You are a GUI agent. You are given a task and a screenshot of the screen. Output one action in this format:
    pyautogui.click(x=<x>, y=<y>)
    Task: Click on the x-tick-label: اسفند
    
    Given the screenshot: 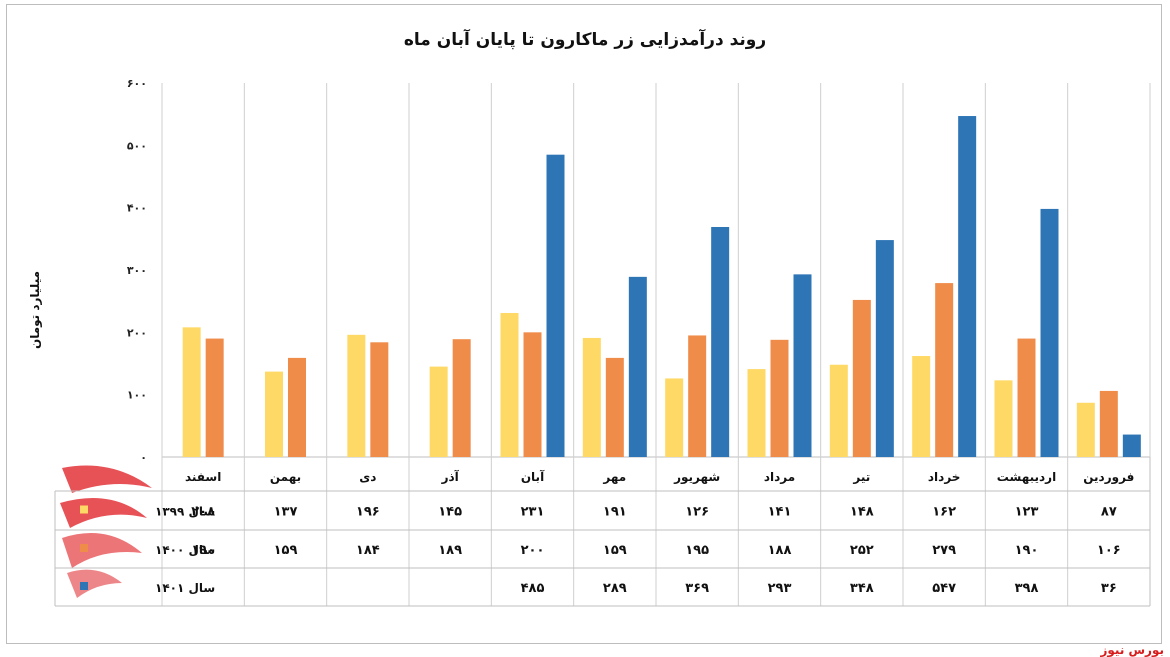 What is the action you would take?
    pyautogui.click(x=203, y=477)
    